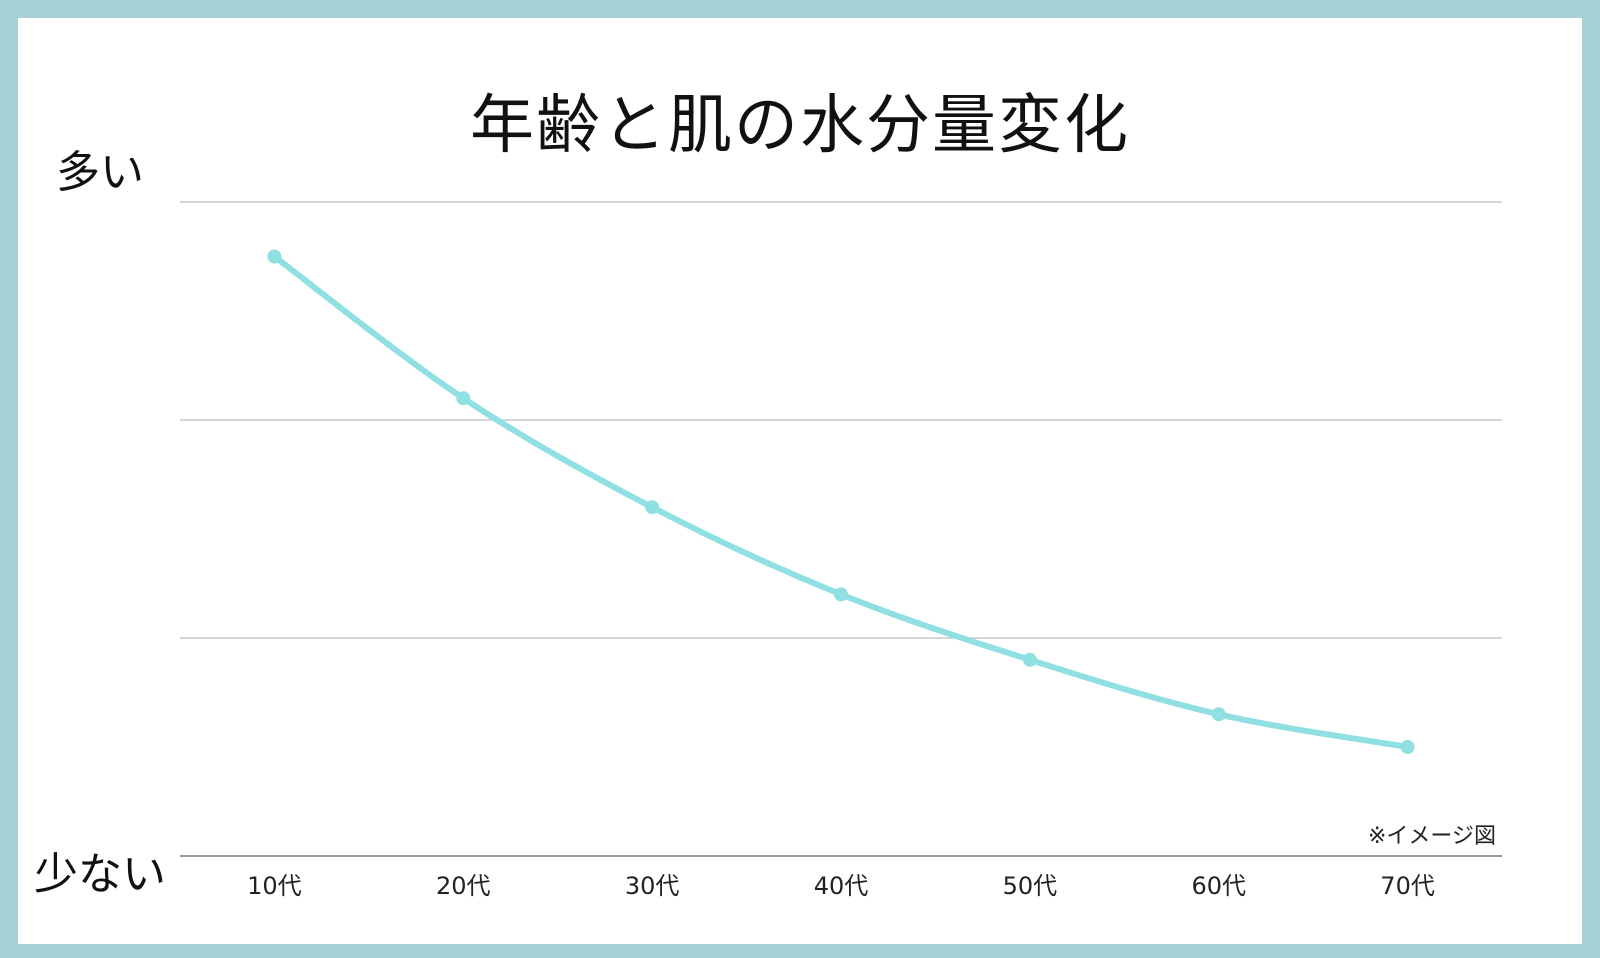 This screenshot has width=1600, height=958. I want to click on x-tick-label: 50代, so click(1030, 886).